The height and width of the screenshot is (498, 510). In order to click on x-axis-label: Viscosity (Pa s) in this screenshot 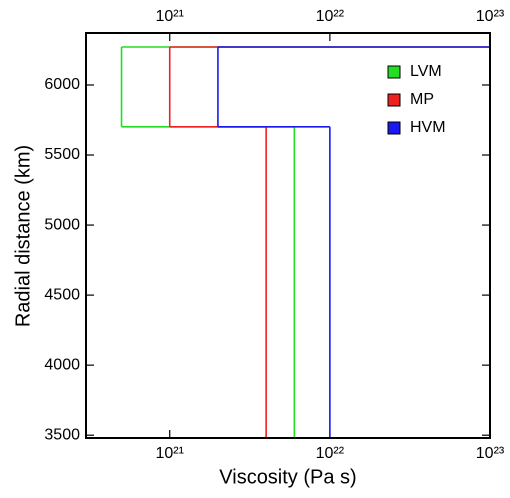, I will do `click(287, 477)`.